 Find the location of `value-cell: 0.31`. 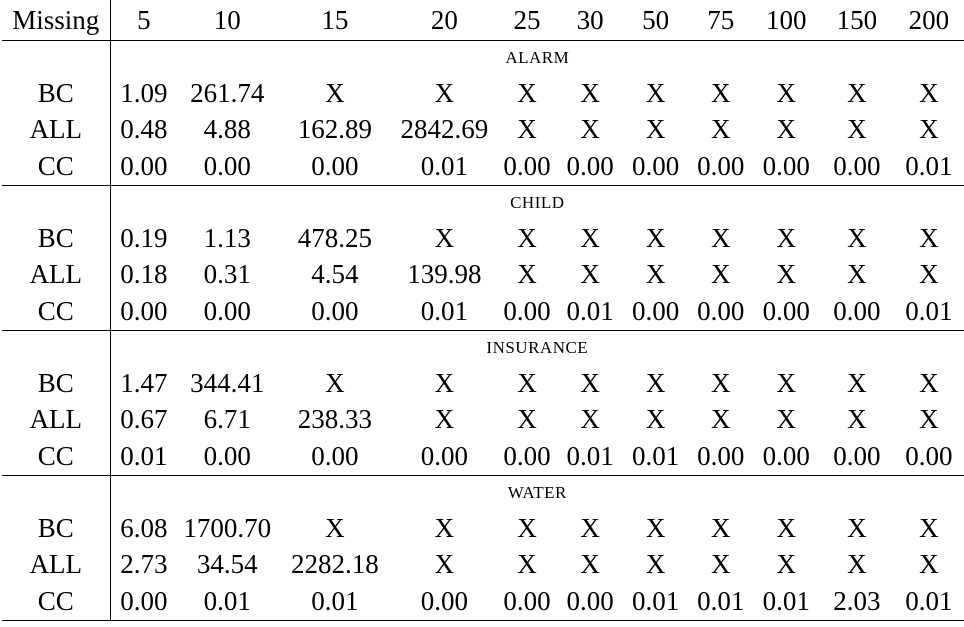

value-cell: 0.31 is located at coordinates (227, 274).